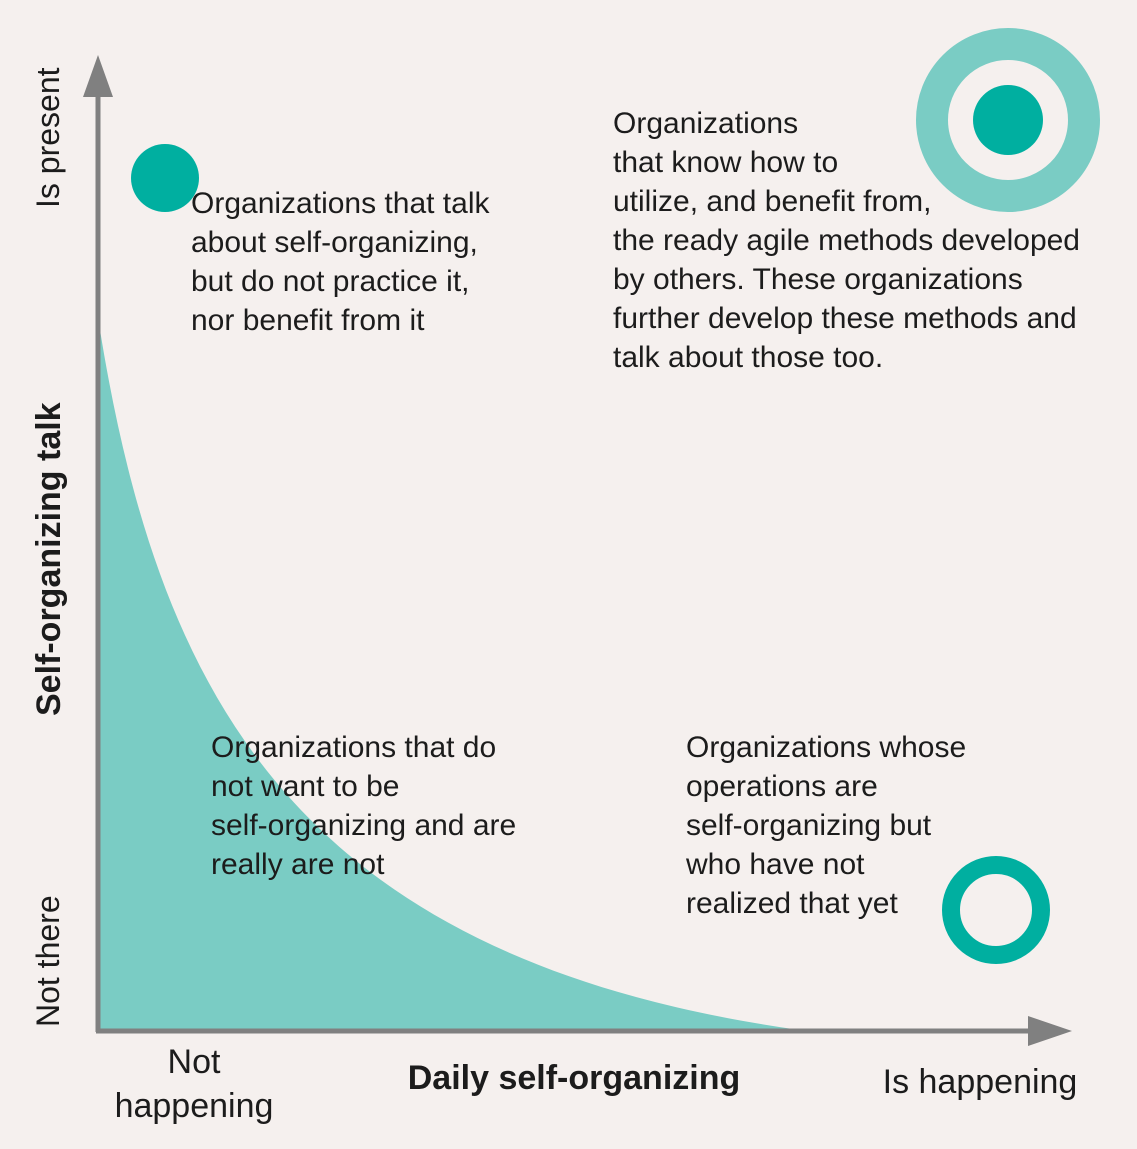 The height and width of the screenshot is (1149, 1137). I want to click on target-center-marker, so click(1008, 120).